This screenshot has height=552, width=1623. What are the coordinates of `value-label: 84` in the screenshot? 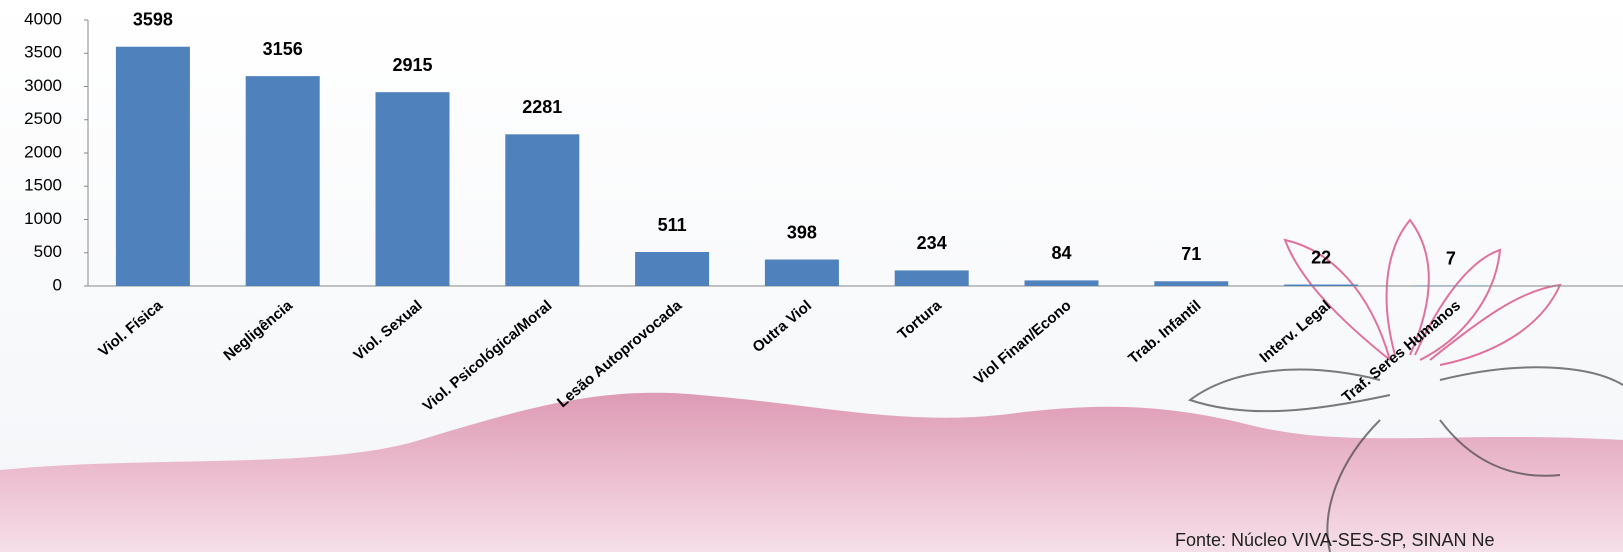 It's located at (1061, 253).